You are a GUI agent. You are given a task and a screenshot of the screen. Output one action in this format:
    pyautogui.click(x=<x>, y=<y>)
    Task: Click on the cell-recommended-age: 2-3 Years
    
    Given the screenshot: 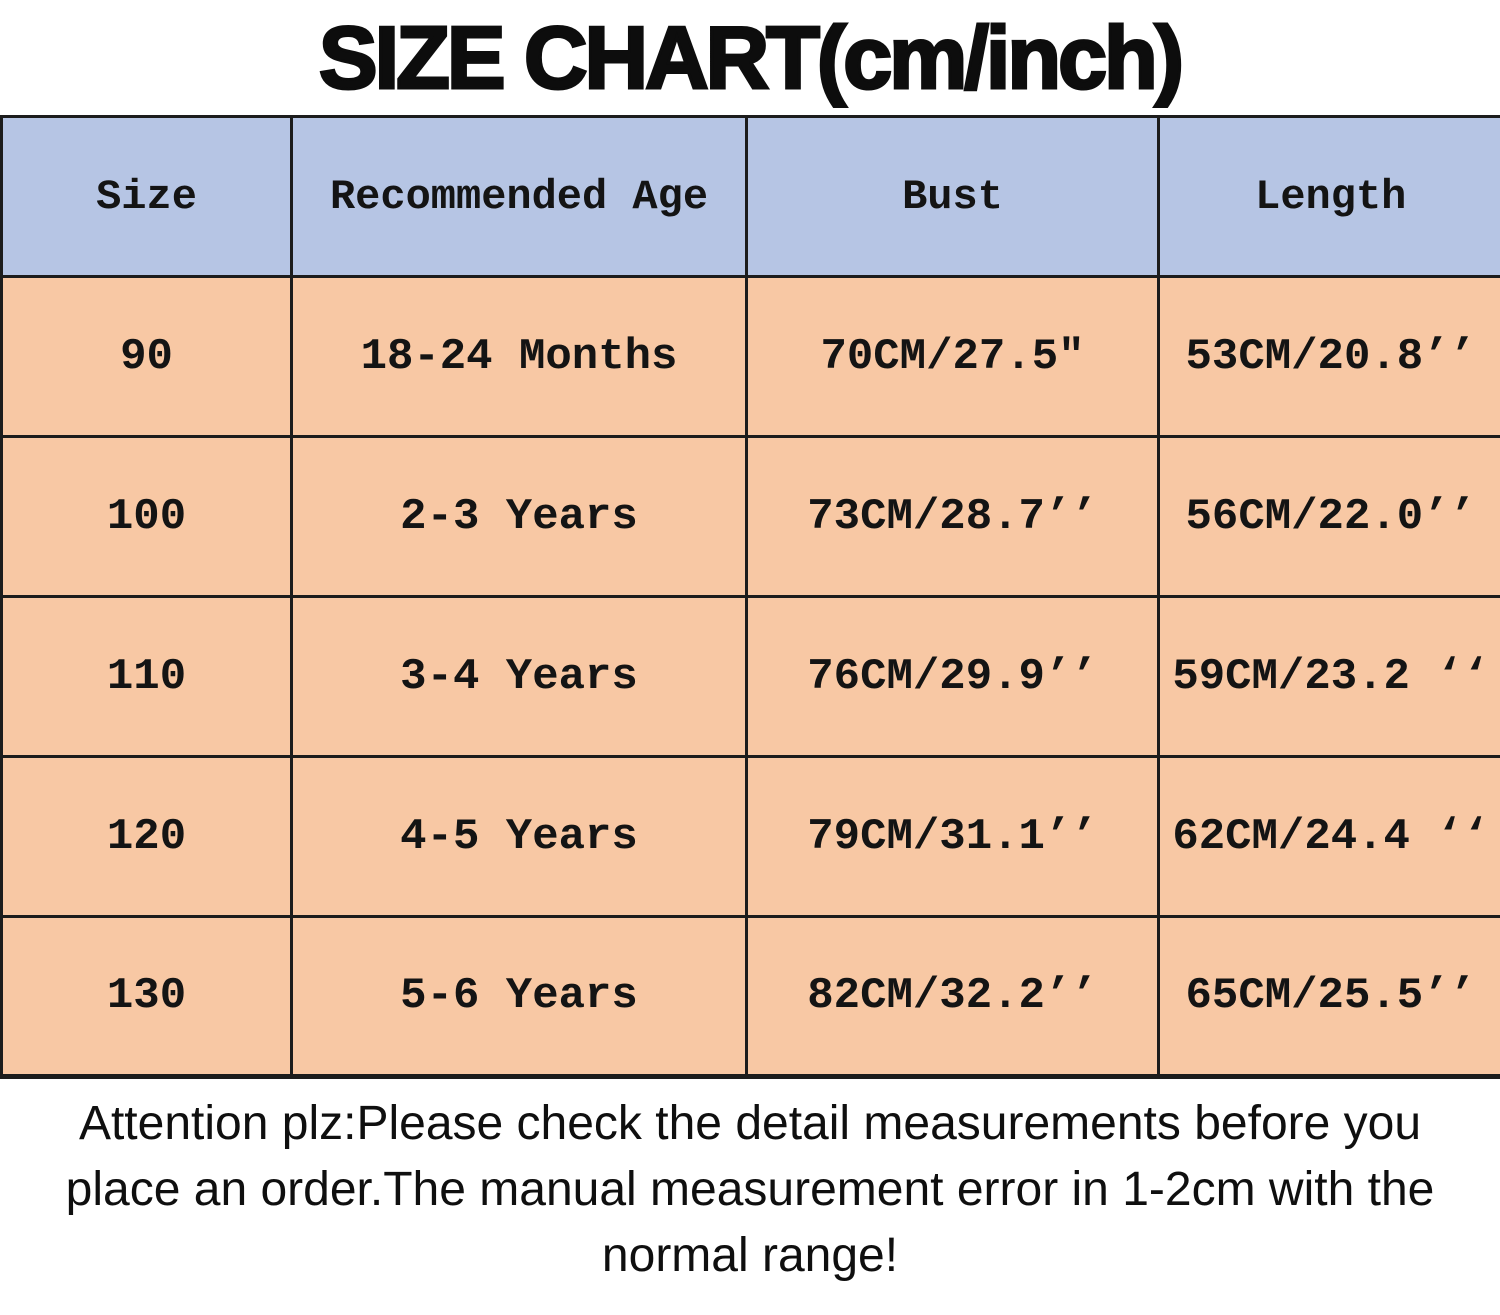 What is the action you would take?
    pyautogui.click(x=519, y=516)
    